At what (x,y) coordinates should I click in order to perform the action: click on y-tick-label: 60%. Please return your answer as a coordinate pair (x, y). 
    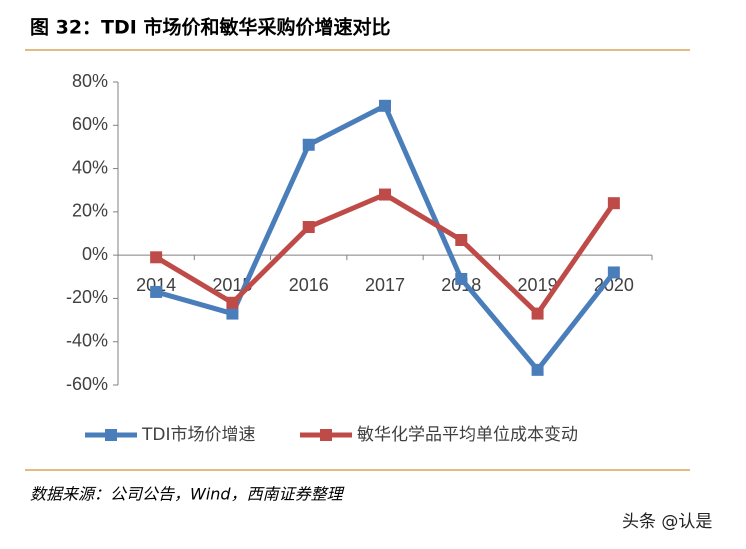
    Looking at the image, I should click on (90, 124).